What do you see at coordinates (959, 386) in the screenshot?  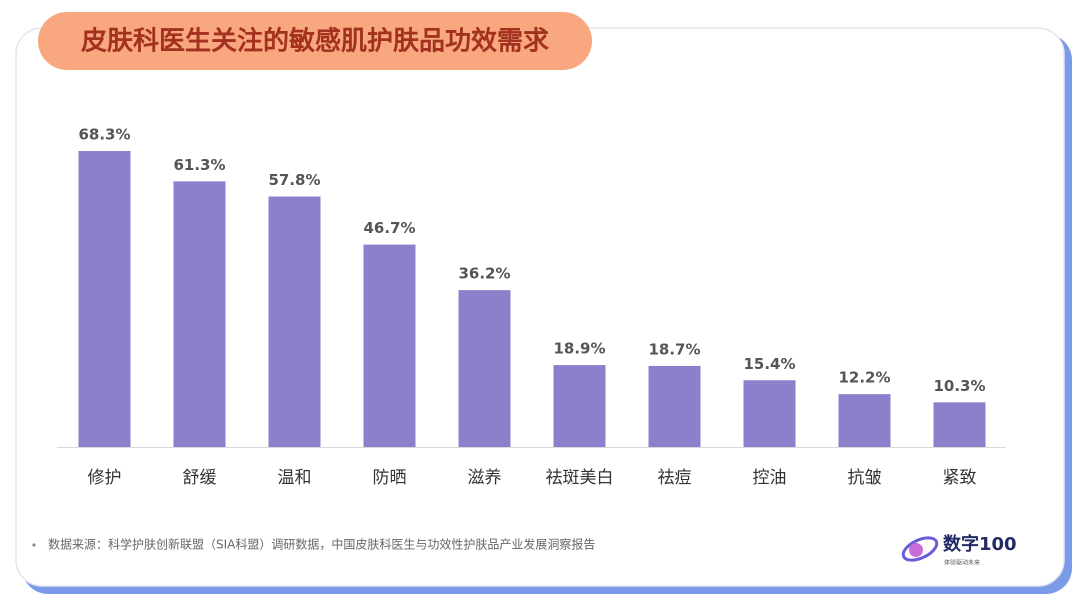 I see `value-label: 10.3%` at bounding box center [959, 386].